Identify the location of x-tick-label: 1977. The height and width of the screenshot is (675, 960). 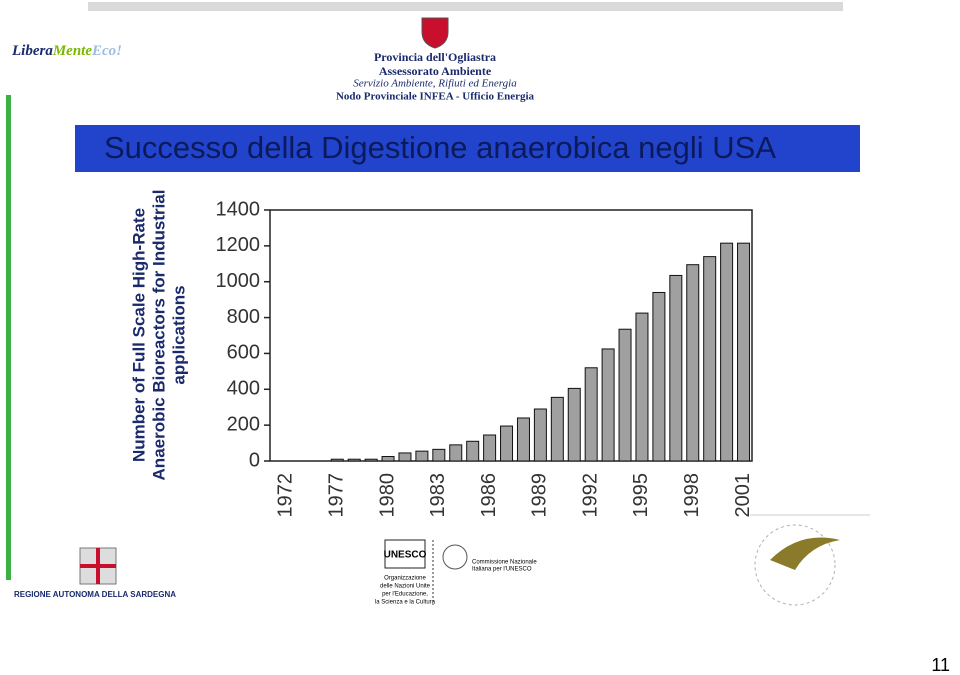
(337, 495).